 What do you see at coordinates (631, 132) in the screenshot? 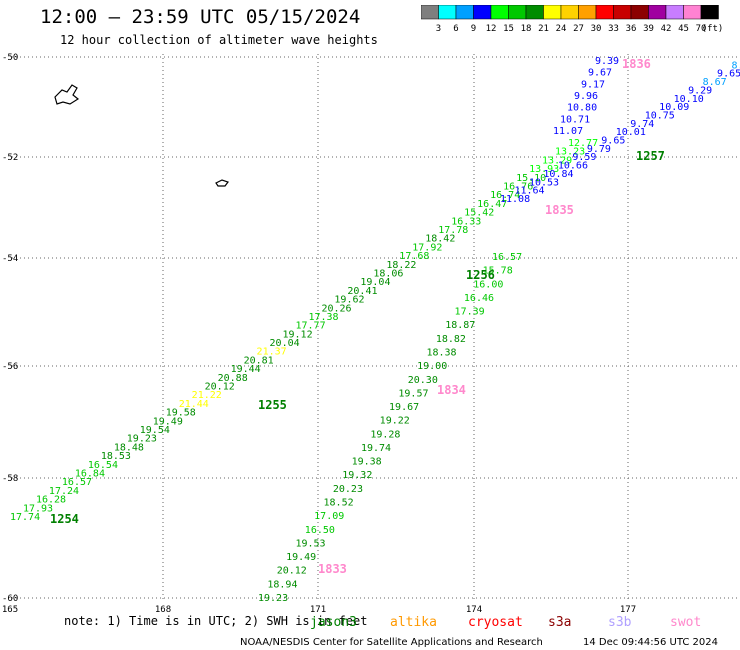
I see `wave-height-value: 10.01` at bounding box center [631, 132].